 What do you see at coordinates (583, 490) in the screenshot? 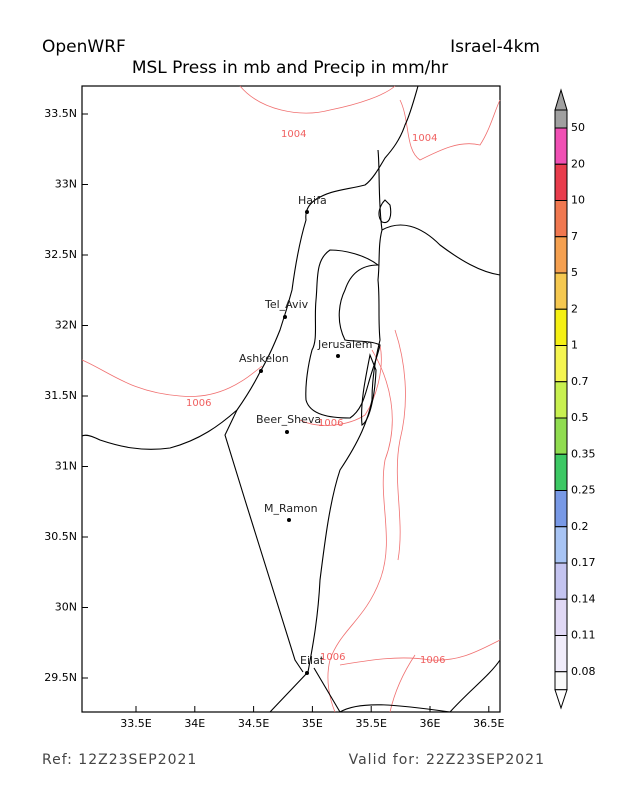
I see `colorbar-label: 0.25` at bounding box center [583, 490].